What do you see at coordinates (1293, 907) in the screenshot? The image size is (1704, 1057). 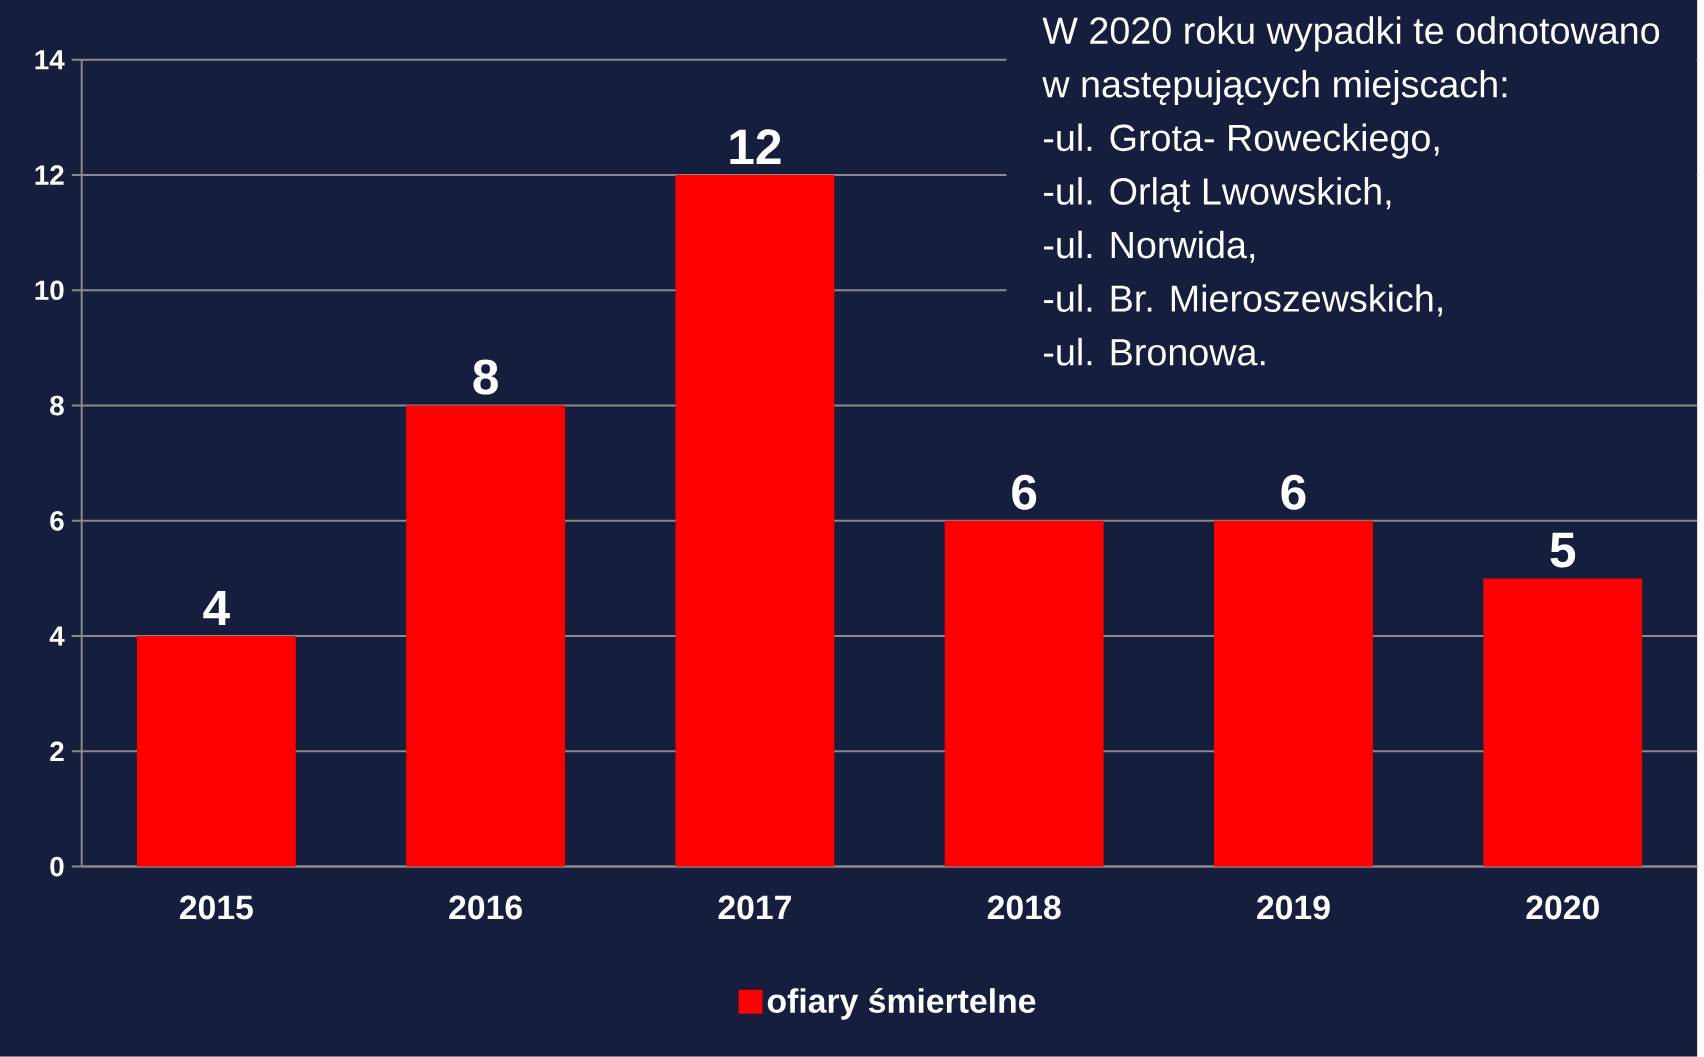 I see `x-tick-label: 2019` at bounding box center [1293, 907].